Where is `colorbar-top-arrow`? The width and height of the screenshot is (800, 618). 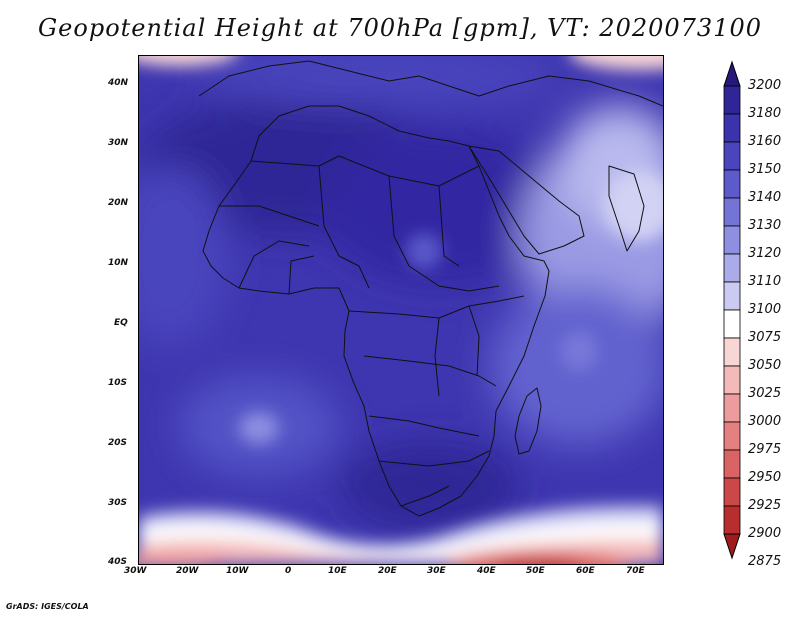 colorbar-top-arrow is located at coordinates (732, 73).